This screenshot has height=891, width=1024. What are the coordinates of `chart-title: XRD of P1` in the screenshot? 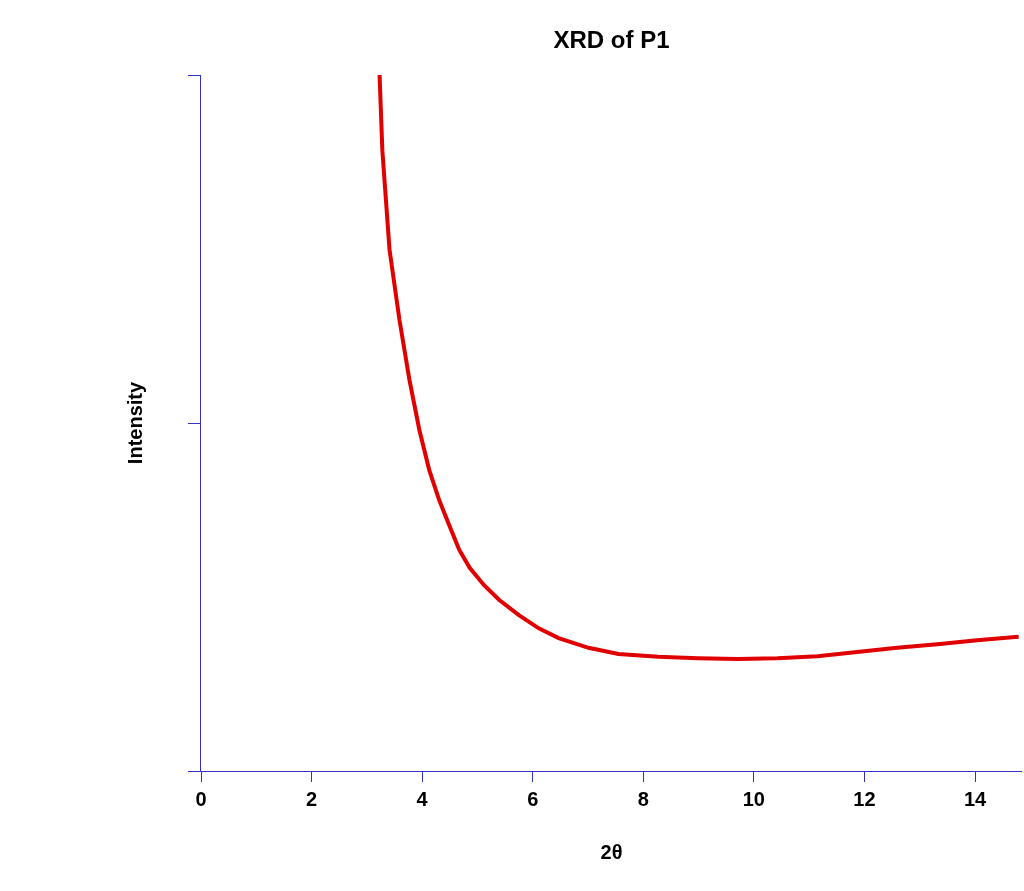 It's located at (611, 39).